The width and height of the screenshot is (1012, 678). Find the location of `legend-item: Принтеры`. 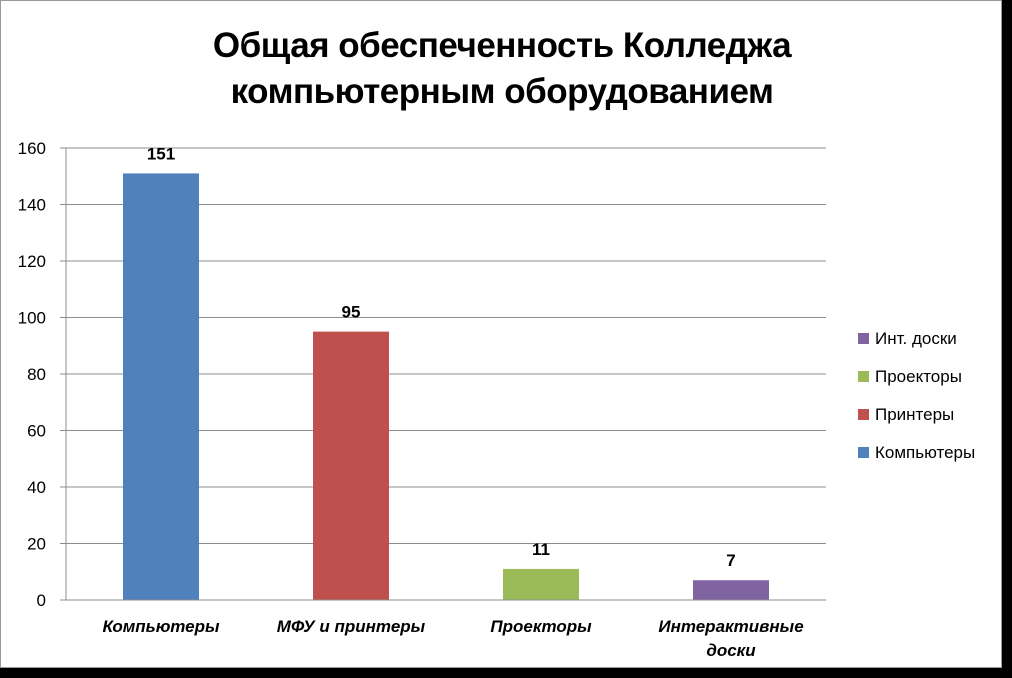

legend-item: Принтеры is located at coordinates (916, 414).